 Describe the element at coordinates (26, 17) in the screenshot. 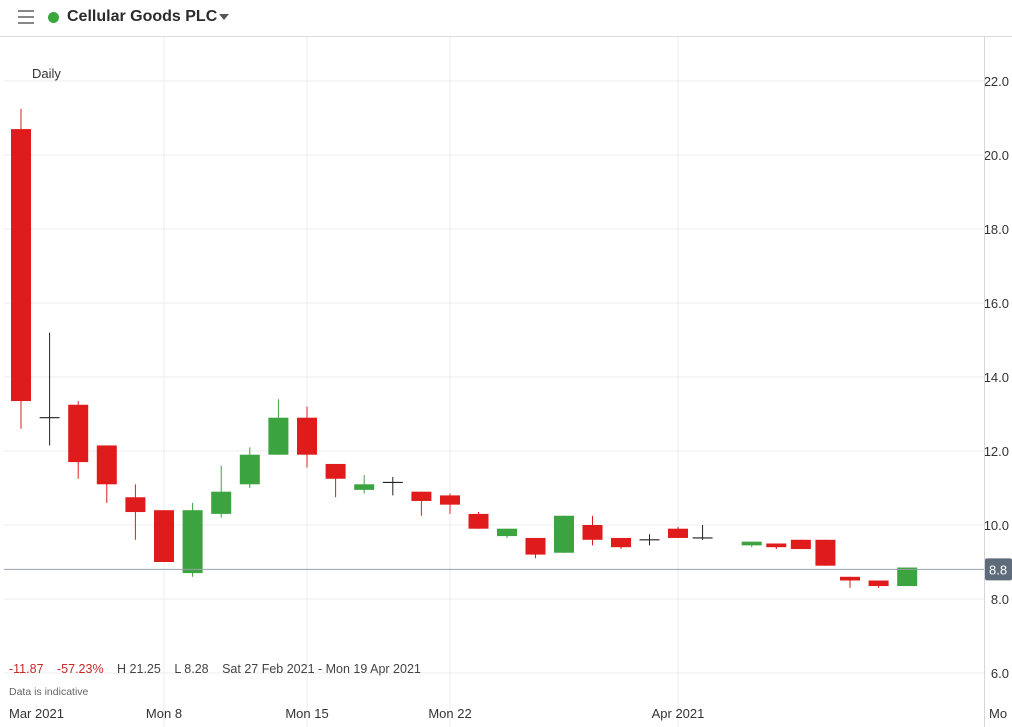

I see `hamburger-icon` at that location.